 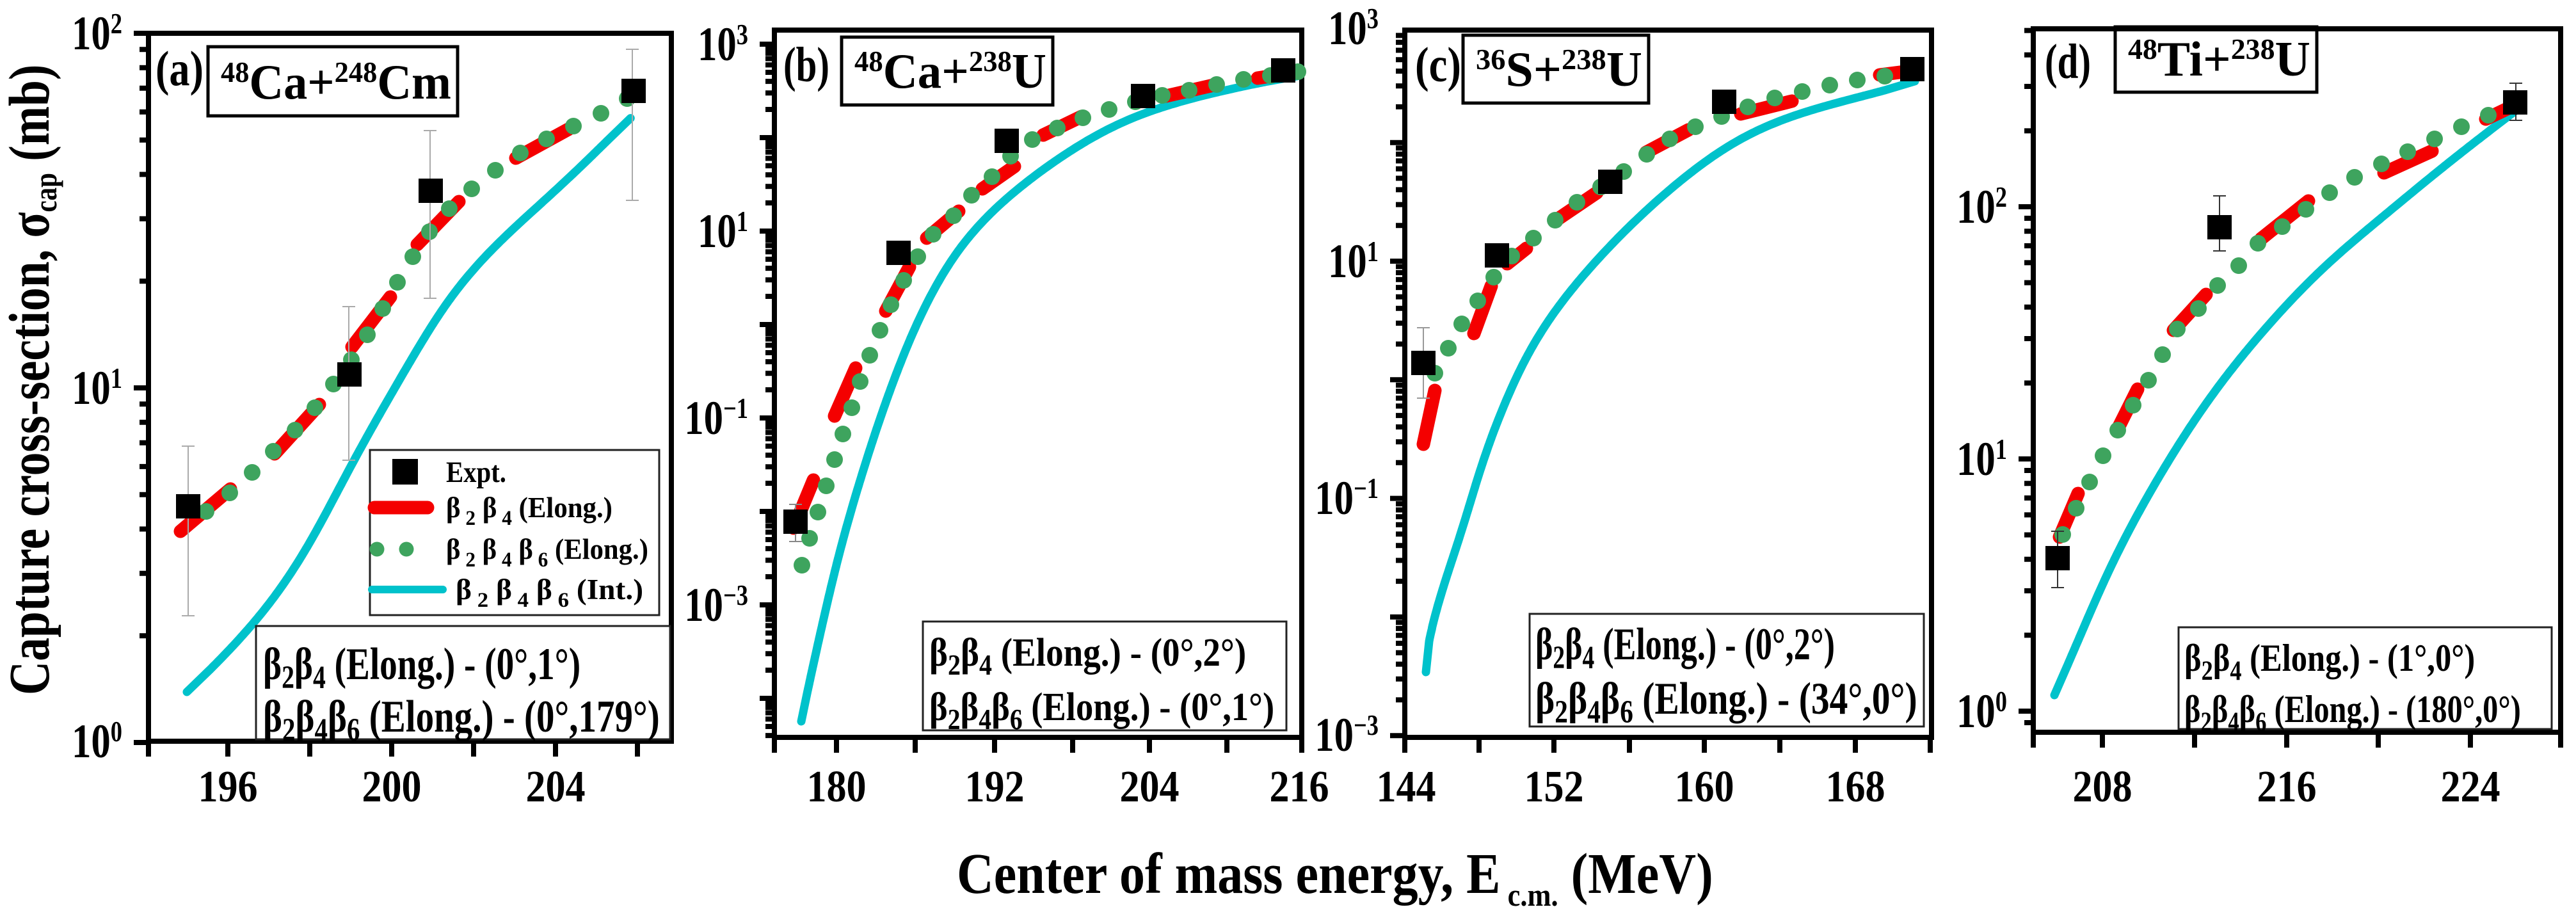 What do you see at coordinates (1726, 701) in the screenshot?
I see `svg-text: β2β4β6 (Elong.) - (34°,0°)` at bounding box center [1726, 701].